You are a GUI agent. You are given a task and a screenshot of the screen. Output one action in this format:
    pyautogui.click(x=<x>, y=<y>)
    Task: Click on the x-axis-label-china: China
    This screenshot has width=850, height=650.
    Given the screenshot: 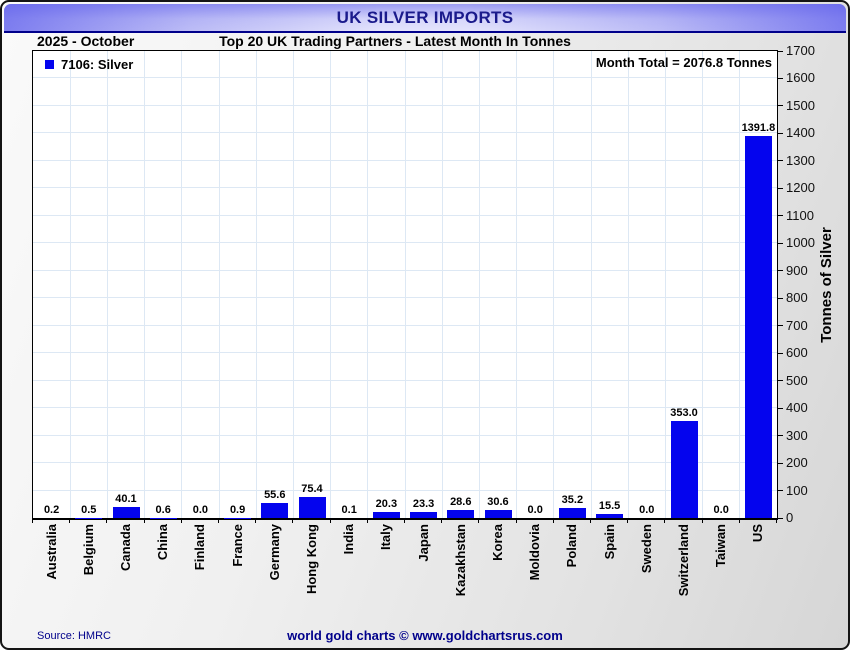 What is the action you would take?
    pyautogui.click(x=163, y=542)
    